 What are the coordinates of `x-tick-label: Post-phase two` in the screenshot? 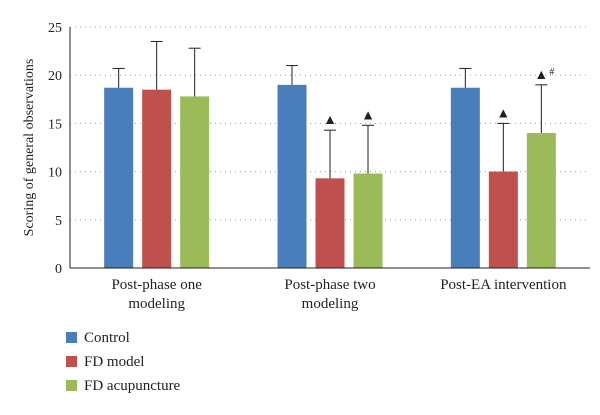 It's located at (329, 285).